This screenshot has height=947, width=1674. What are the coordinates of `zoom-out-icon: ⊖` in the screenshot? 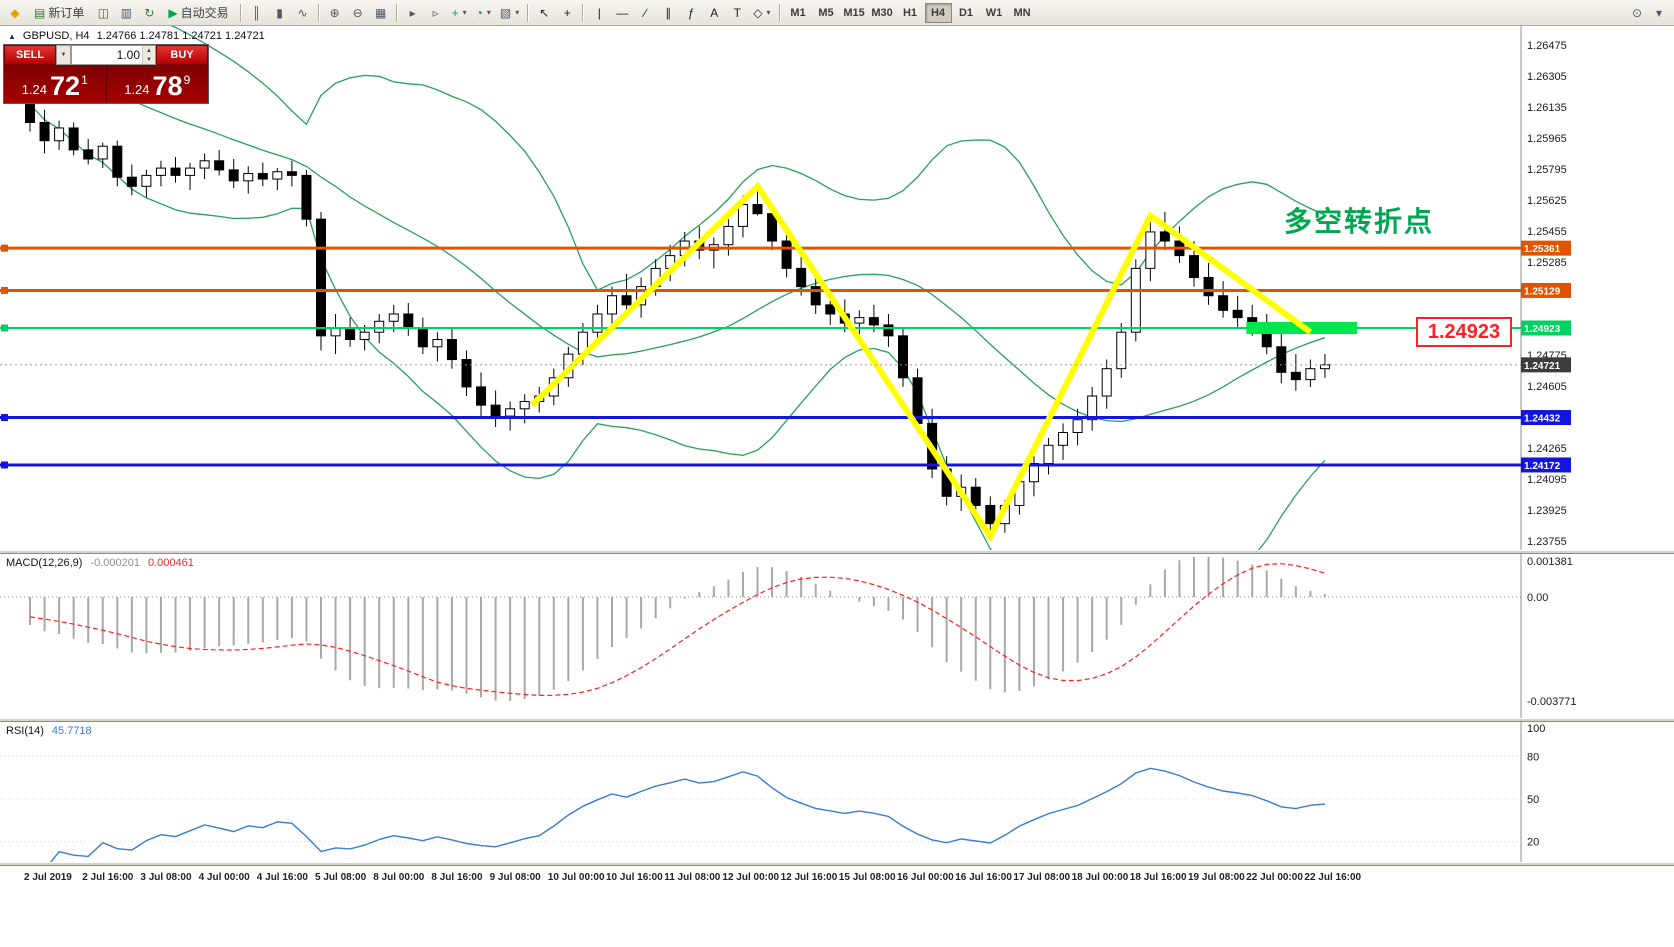 It's located at (358, 12).